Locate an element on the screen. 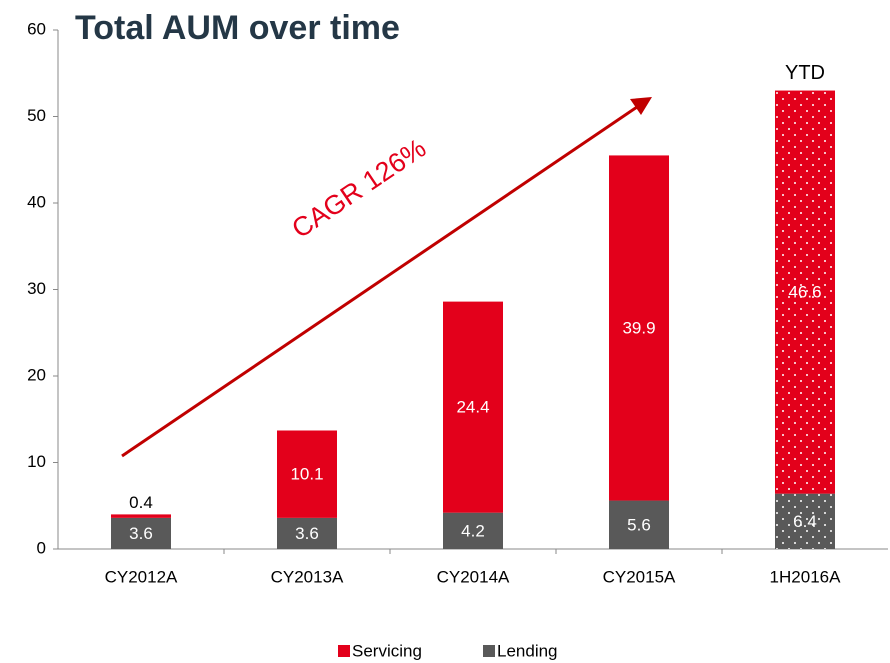 This screenshot has height=663, width=890. legend-label: Lending is located at coordinates (527, 650).